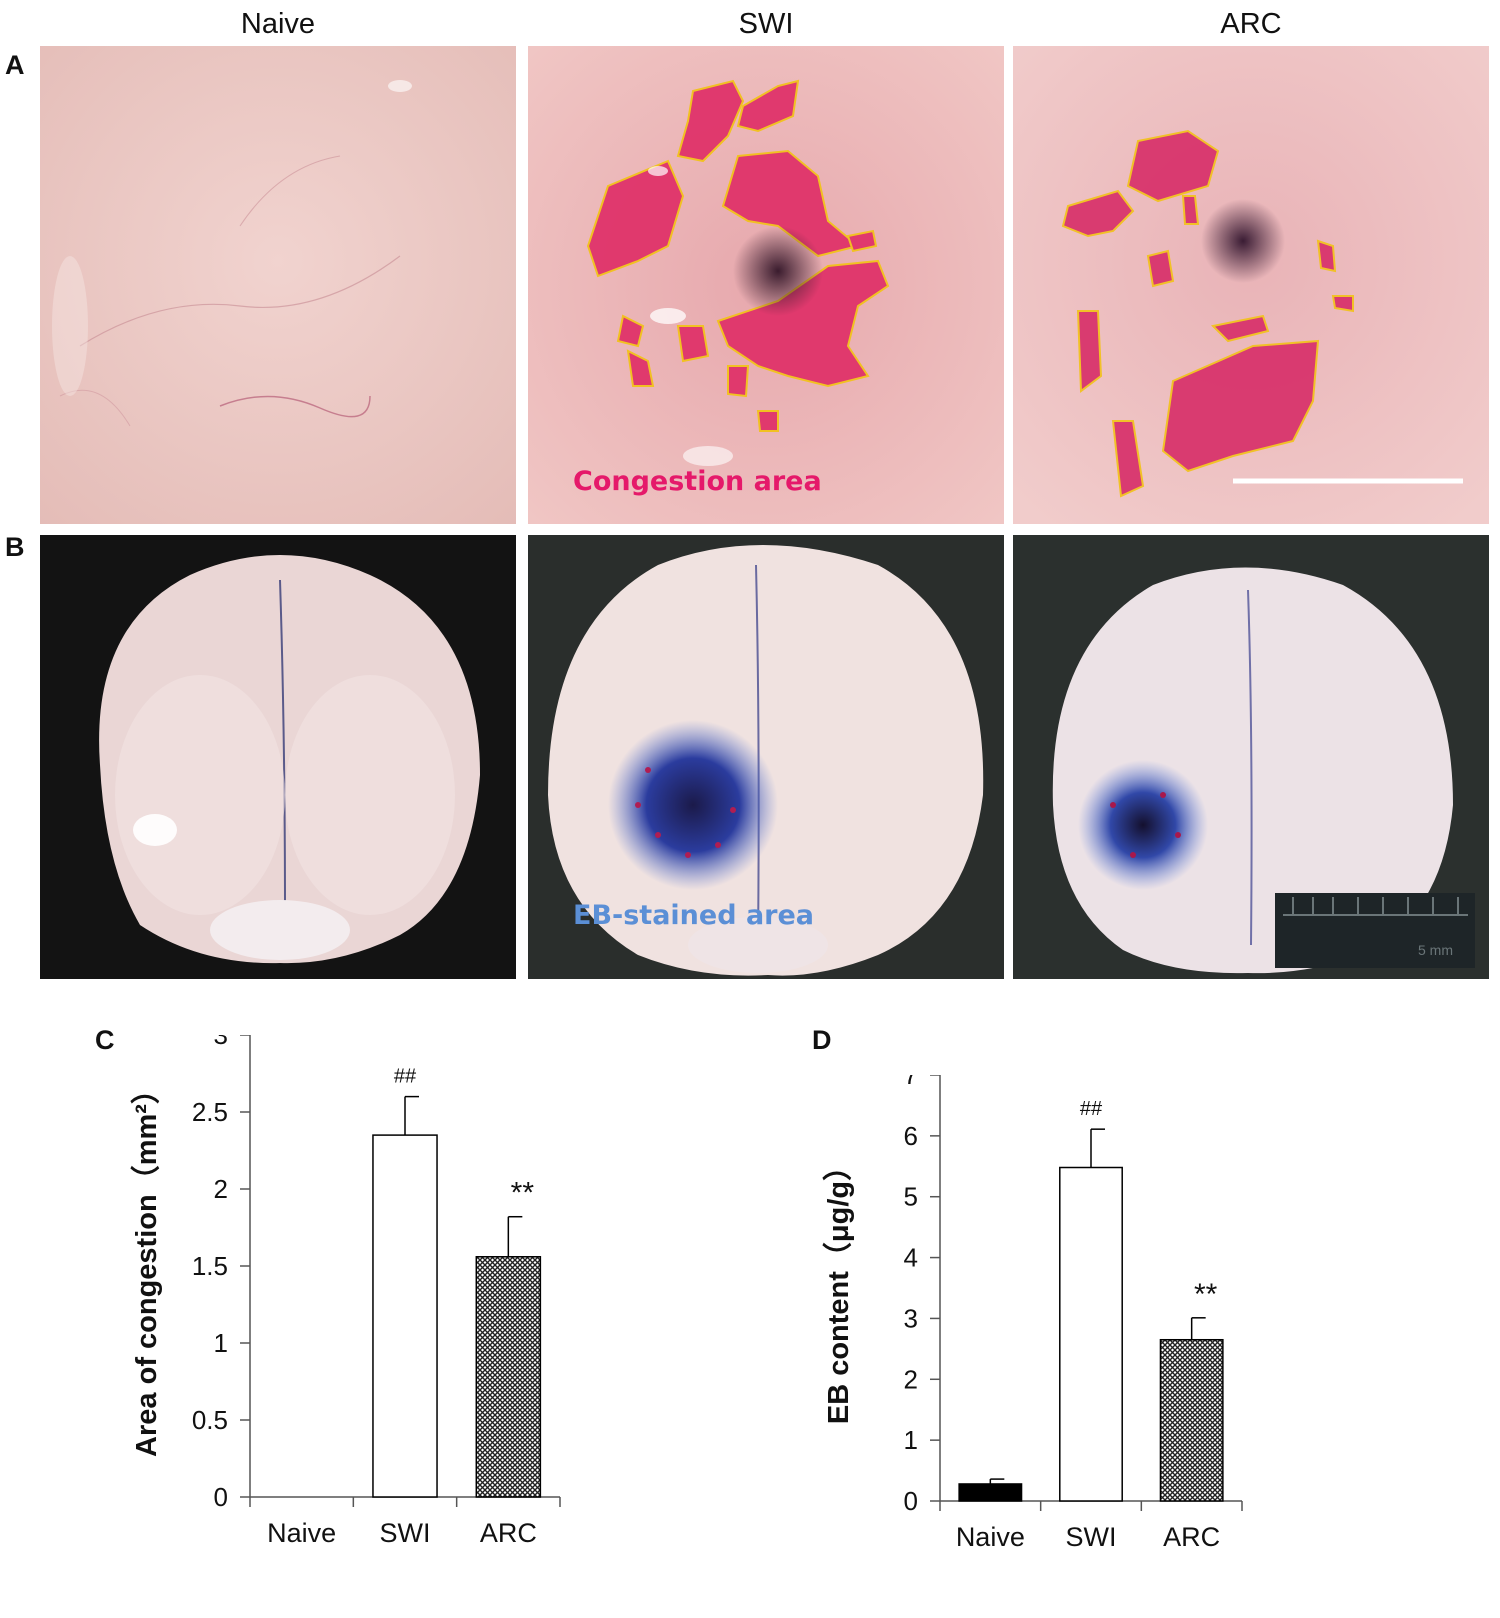 This screenshot has height=1618, width=1500. I want to click on chart-d-y-tick-label: 0, so click(911, 1501).